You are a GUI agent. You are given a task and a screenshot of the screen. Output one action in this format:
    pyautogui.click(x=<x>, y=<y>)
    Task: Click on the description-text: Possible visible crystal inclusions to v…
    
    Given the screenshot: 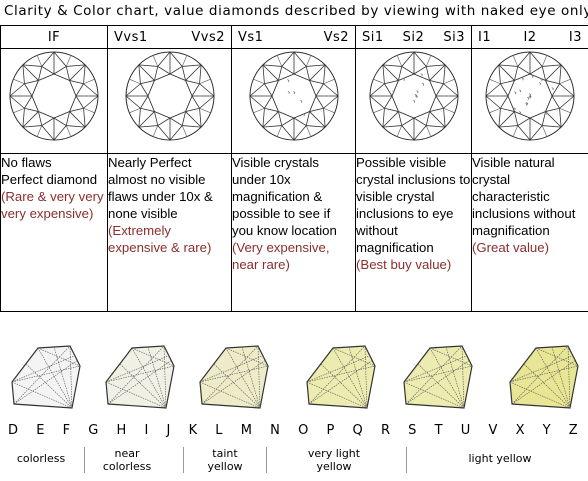 What is the action you would take?
    pyautogui.click(x=413, y=205)
    